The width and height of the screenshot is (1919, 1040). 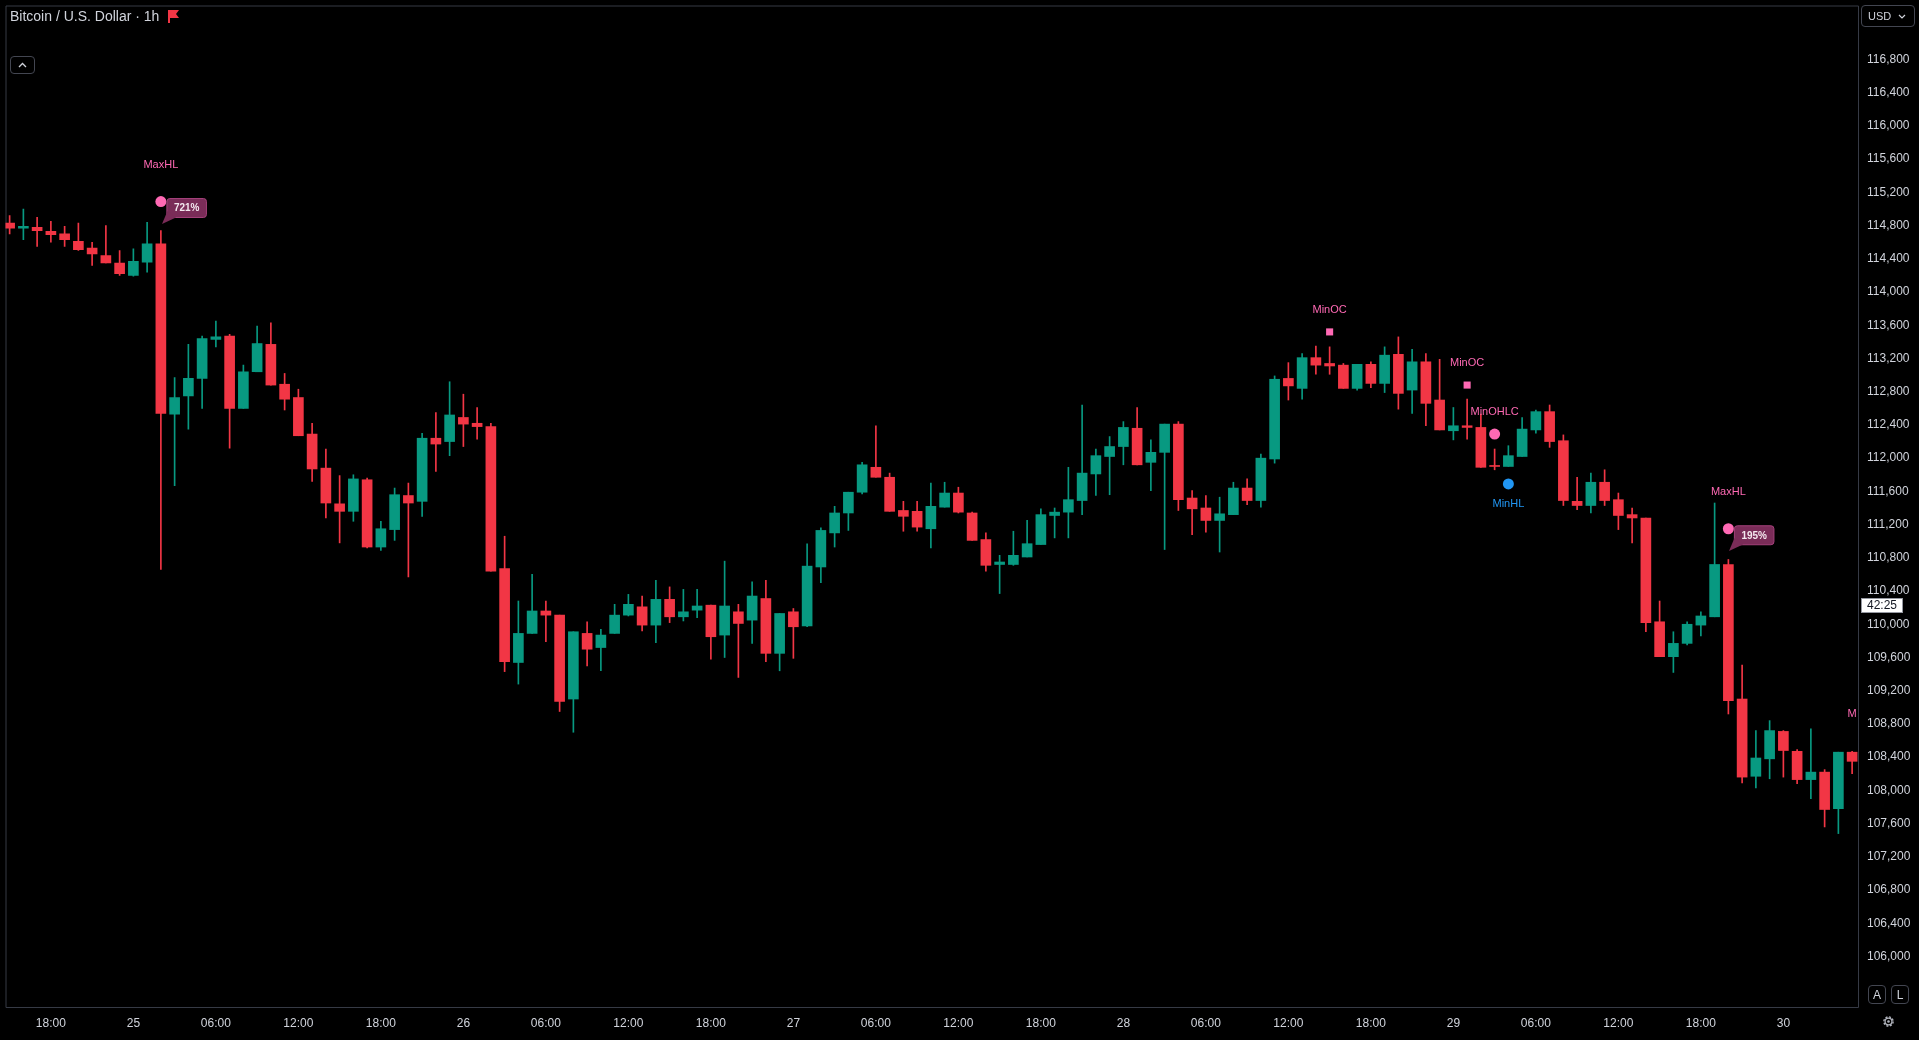 I want to click on y-tick-label: 114,800, so click(x=1888, y=224).